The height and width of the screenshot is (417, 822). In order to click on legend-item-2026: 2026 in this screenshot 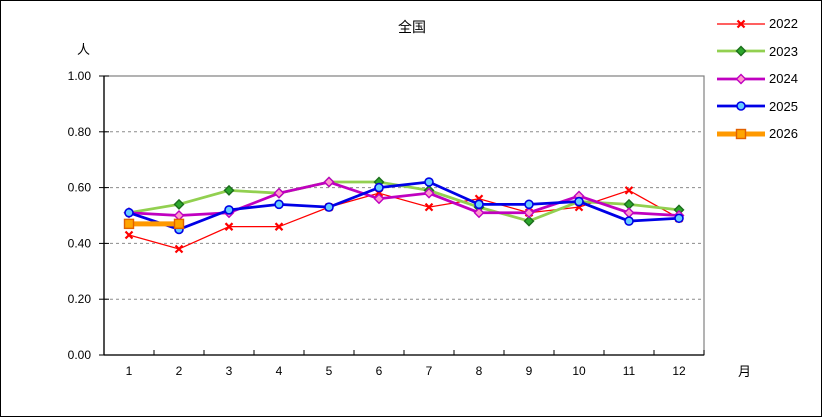, I will do `click(756, 134)`.